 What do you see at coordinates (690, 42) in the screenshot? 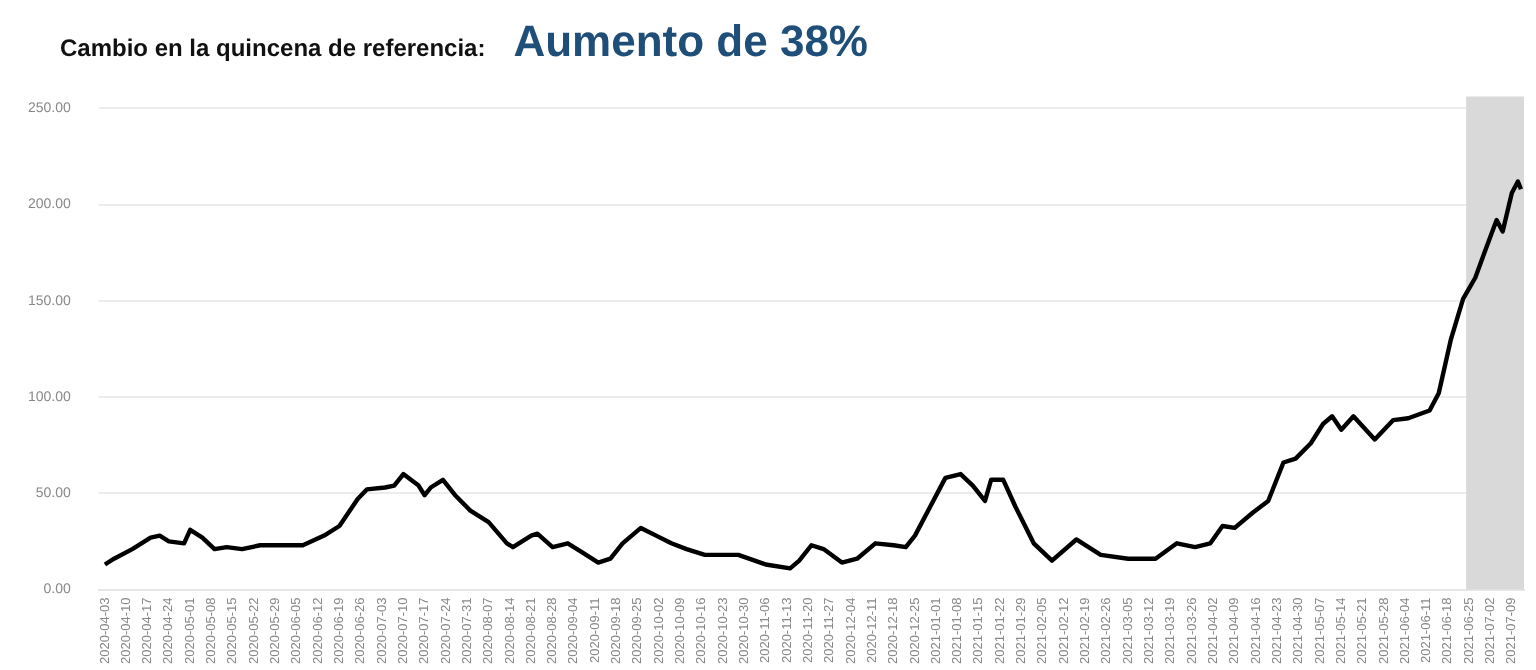
I see `chart-subtitle: Aumento de 38%` at bounding box center [690, 42].